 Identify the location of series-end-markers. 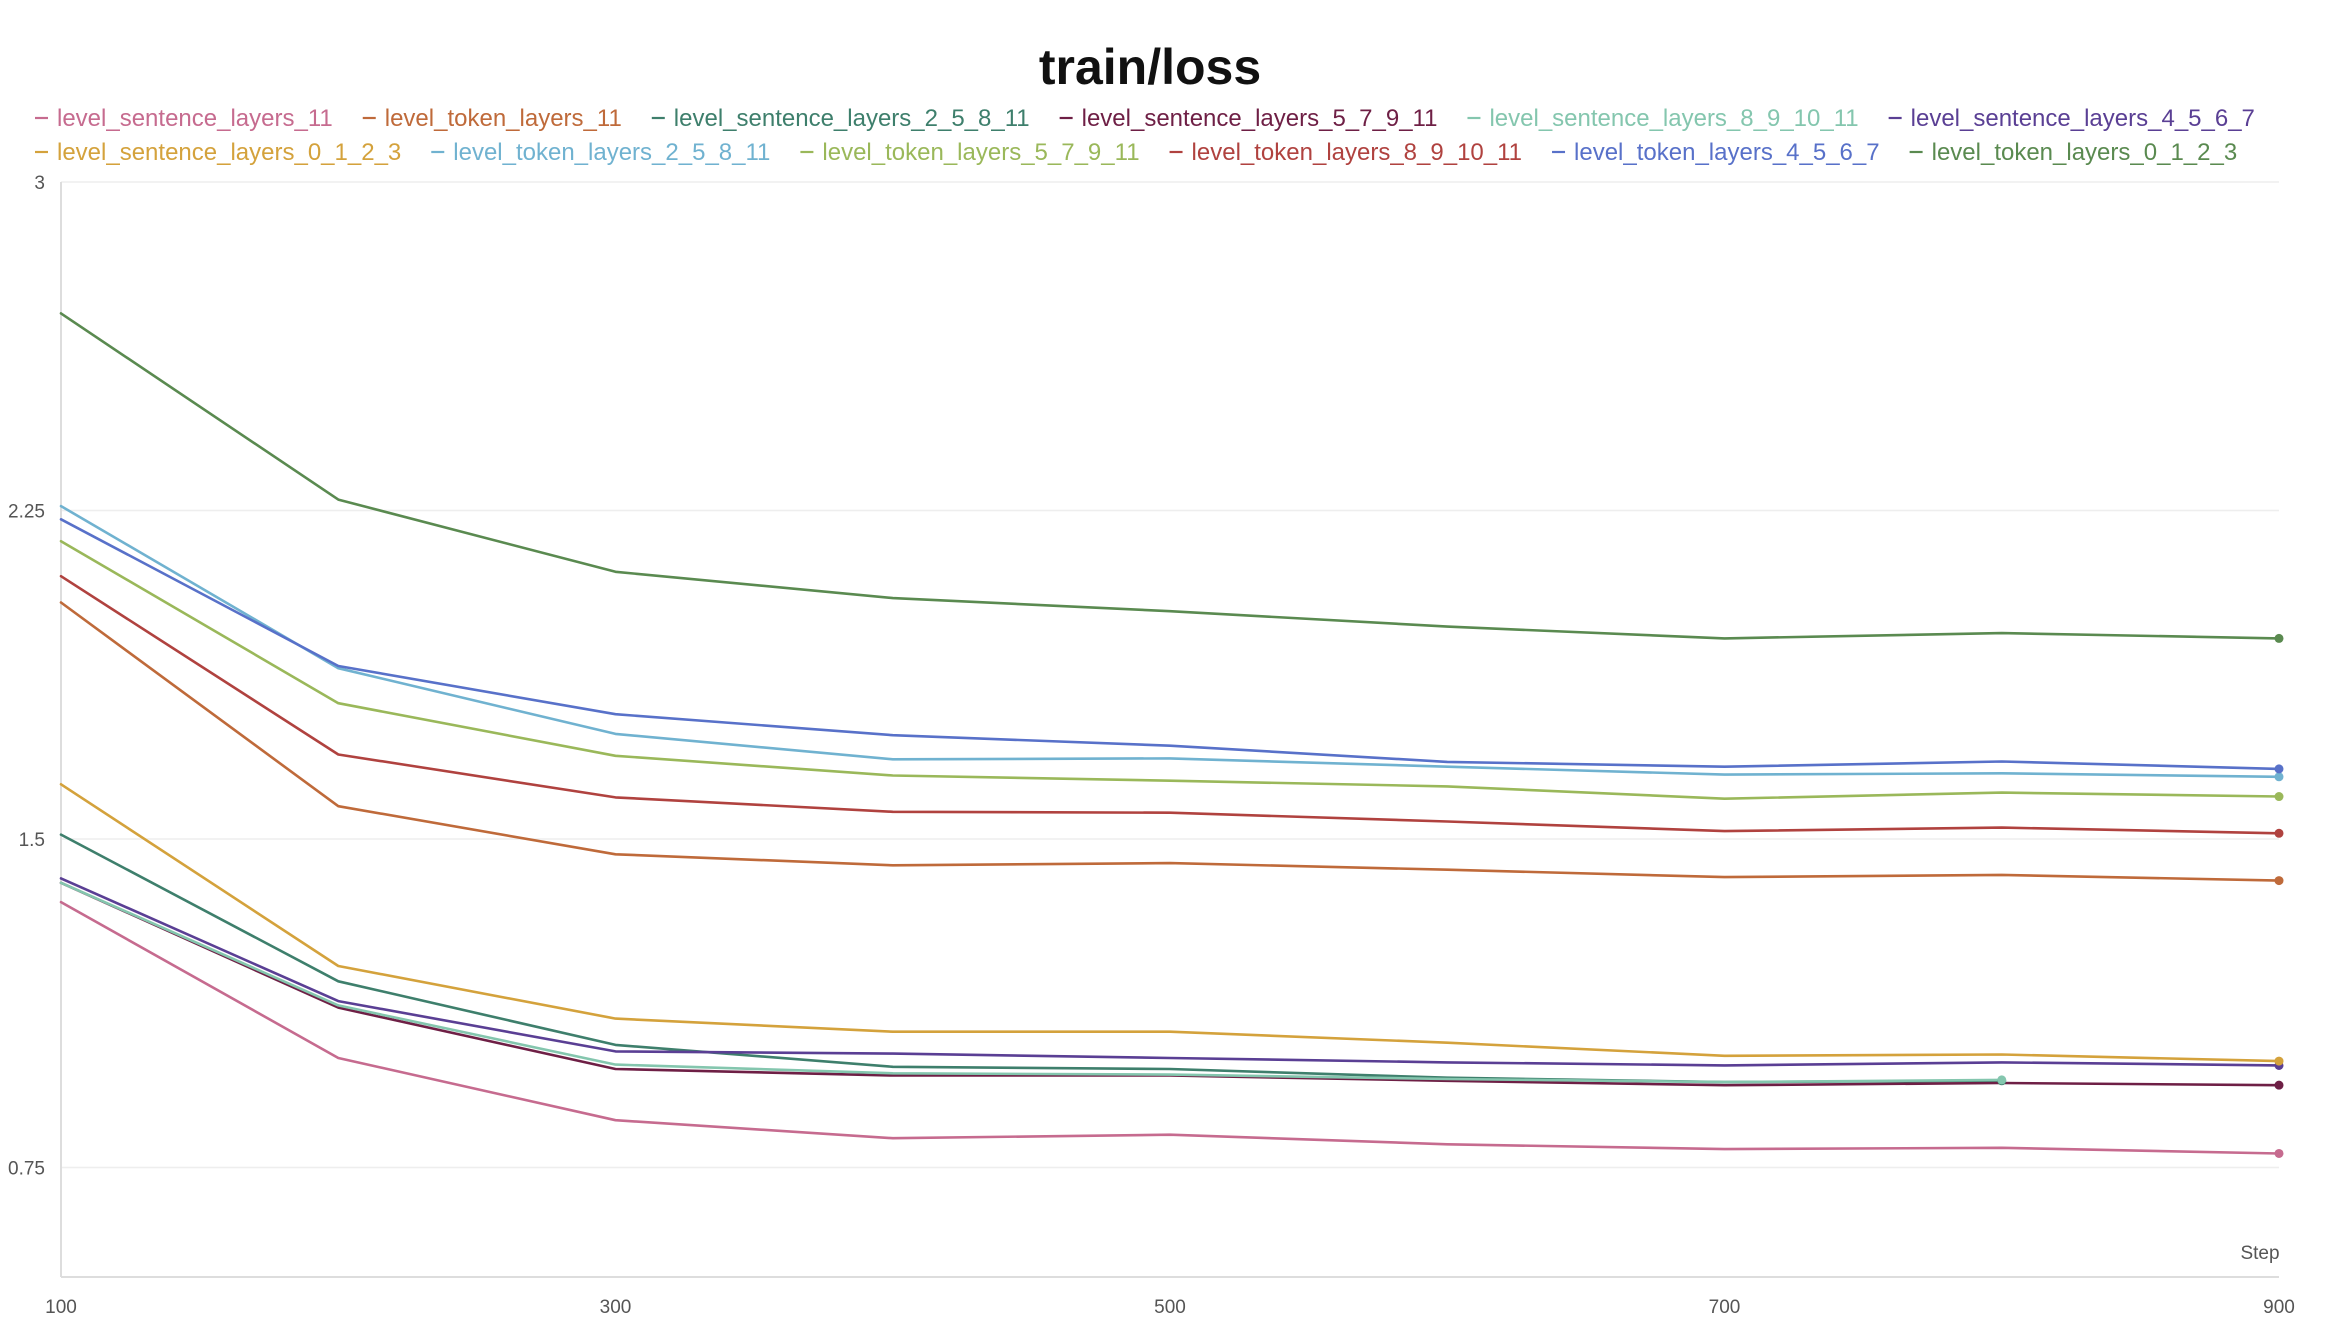
(2140, 895).